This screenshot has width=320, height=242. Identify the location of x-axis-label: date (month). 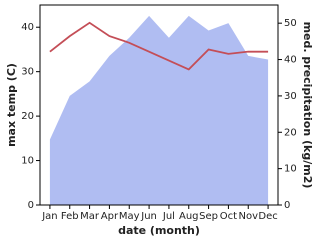
(159, 230).